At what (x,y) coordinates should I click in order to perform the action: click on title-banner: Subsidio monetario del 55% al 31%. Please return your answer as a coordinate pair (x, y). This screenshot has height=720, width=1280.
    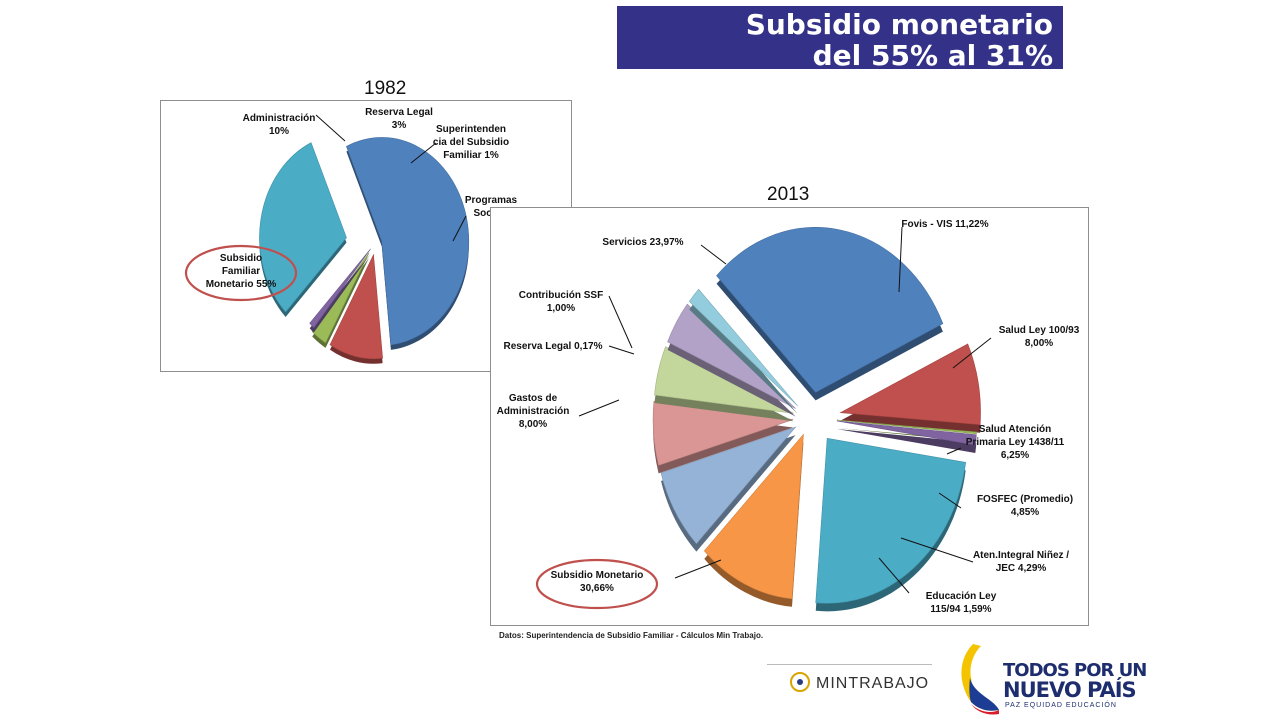
    Looking at the image, I should click on (840, 39).